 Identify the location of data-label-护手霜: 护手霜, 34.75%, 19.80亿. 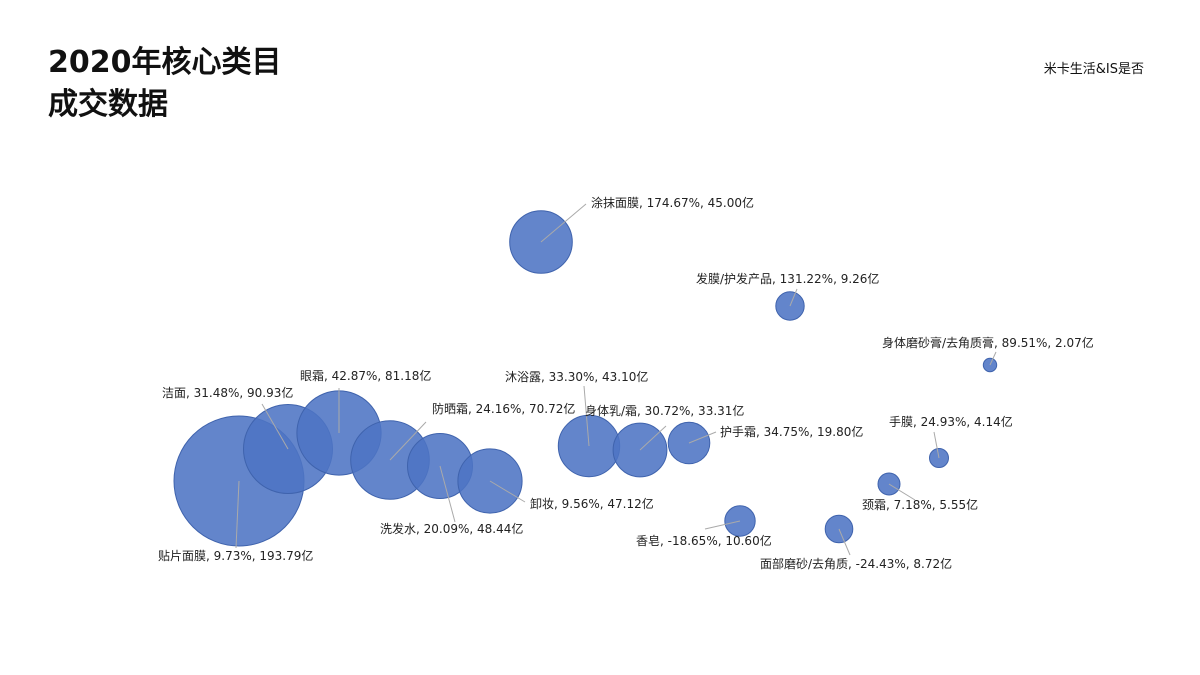
(791, 431).